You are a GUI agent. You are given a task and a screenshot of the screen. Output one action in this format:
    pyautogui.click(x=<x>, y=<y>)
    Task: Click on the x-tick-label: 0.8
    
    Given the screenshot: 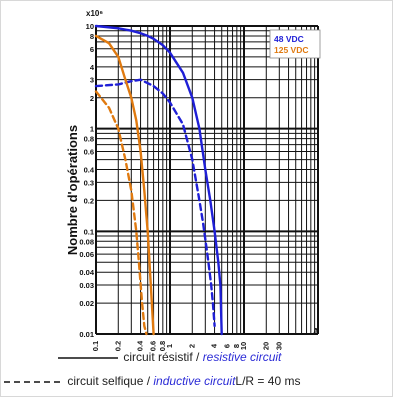 What is the action you would take?
    pyautogui.click(x=162, y=346)
    